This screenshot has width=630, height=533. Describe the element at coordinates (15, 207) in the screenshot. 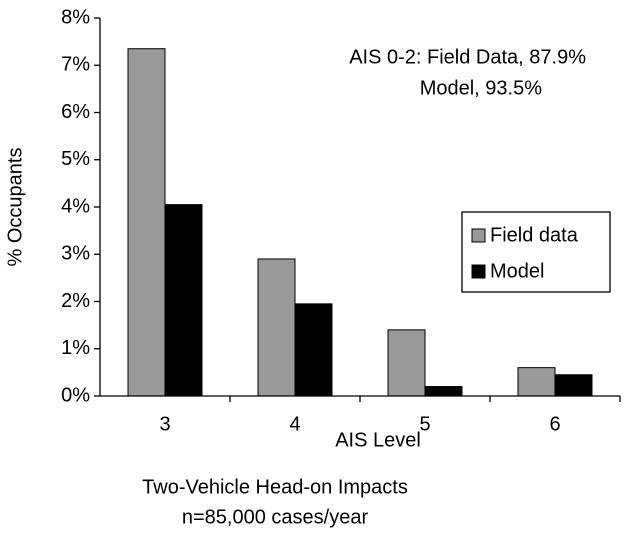

I see `y-axis-label: % Occupants` at that location.